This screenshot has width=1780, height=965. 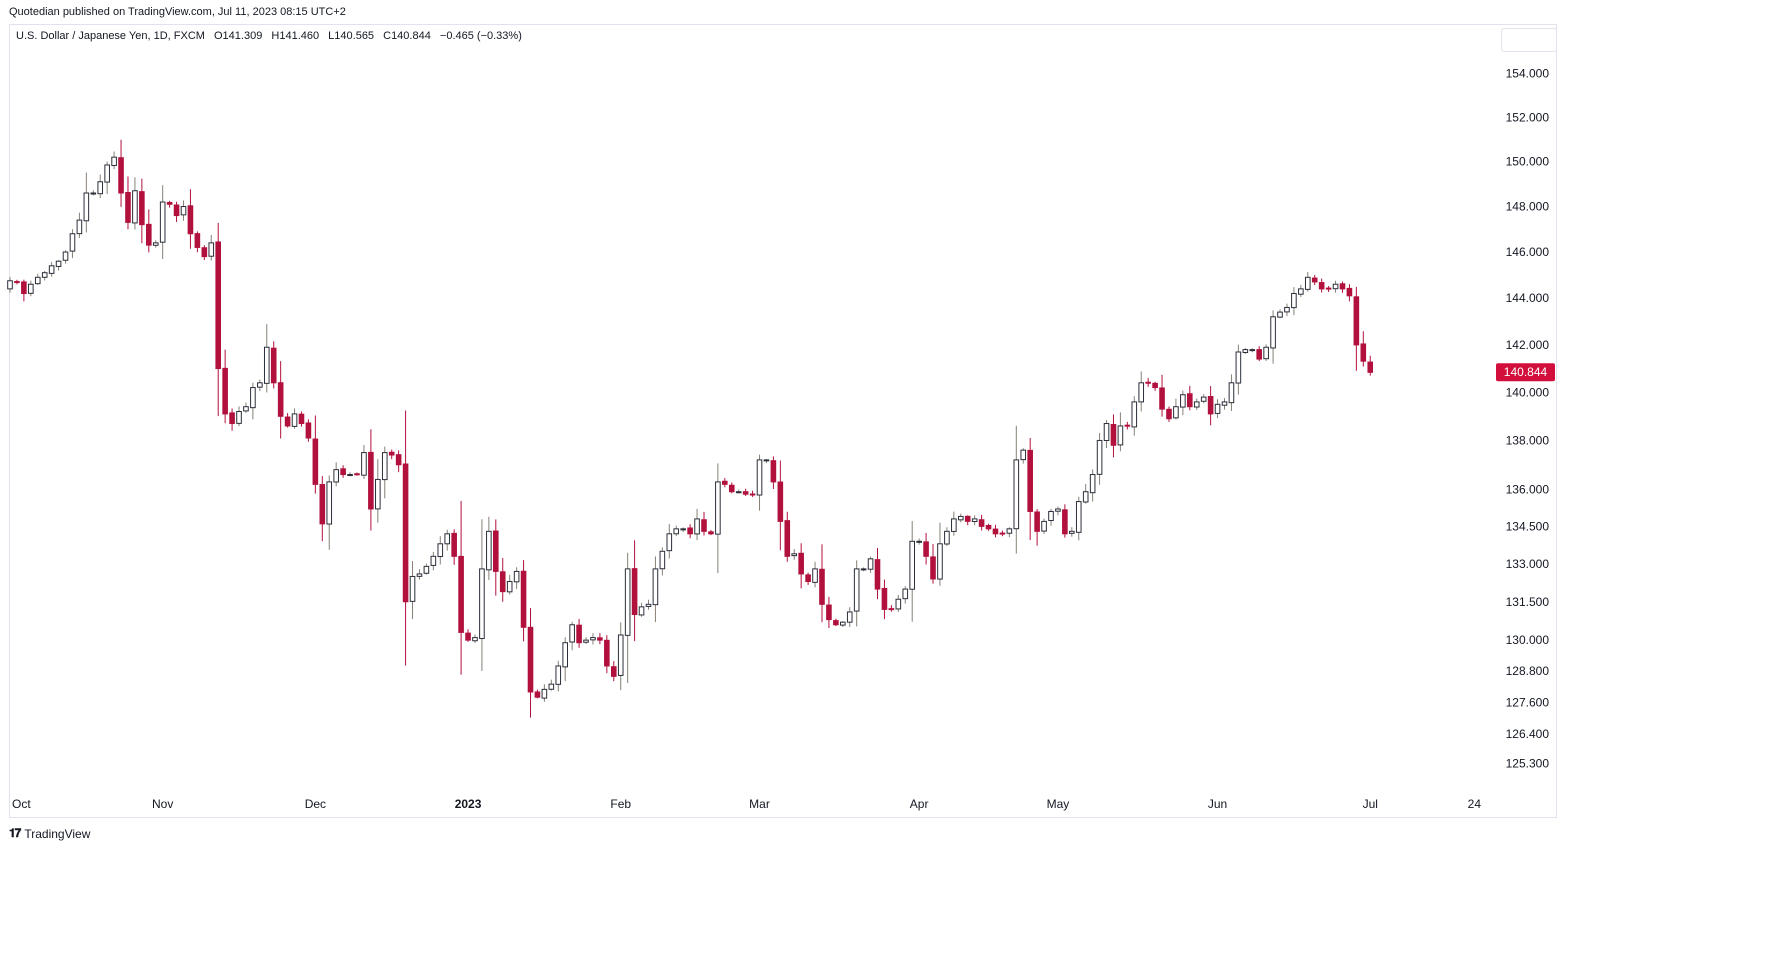 What do you see at coordinates (1528, 117) in the screenshot?
I see `y-tick-label: 152.000` at bounding box center [1528, 117].